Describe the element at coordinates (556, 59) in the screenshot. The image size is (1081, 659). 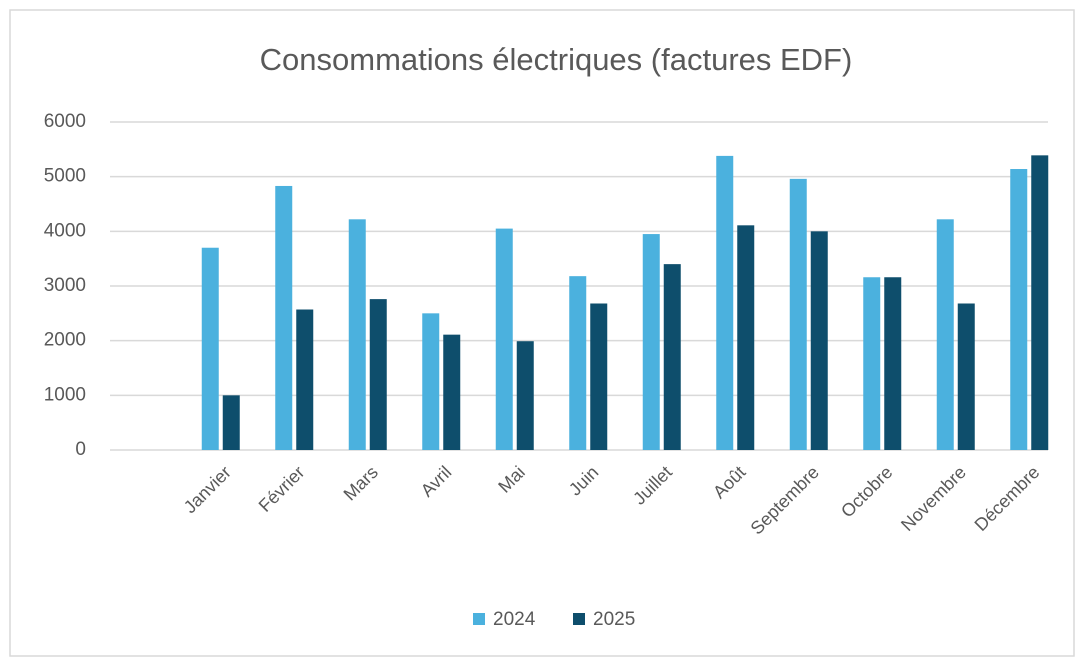
I see `chart-title: Consommations électriques (factures EDF)` at that location.